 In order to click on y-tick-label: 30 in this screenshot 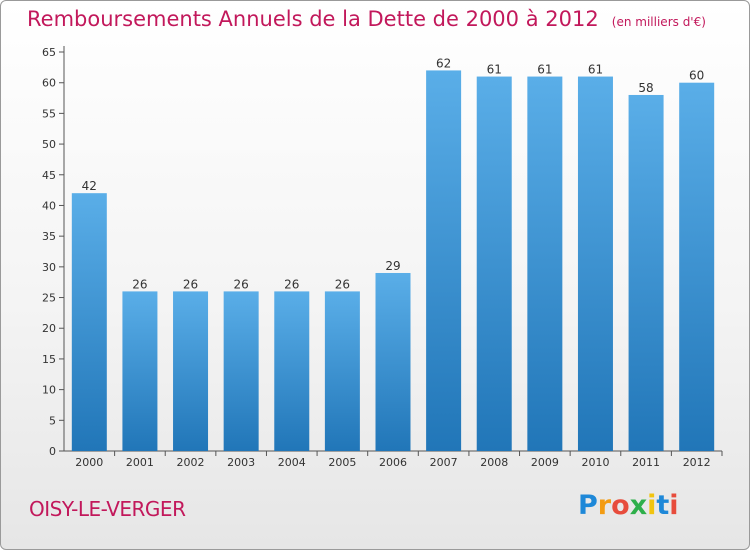, I will do `click(49, 267)`.